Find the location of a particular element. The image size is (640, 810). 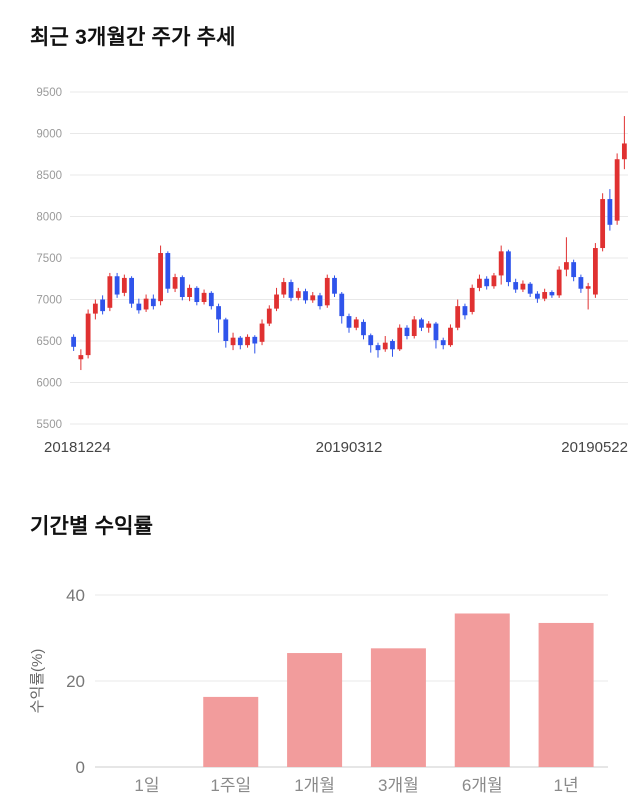

y-tick-label: 20 is located at coordinates (75, 681).